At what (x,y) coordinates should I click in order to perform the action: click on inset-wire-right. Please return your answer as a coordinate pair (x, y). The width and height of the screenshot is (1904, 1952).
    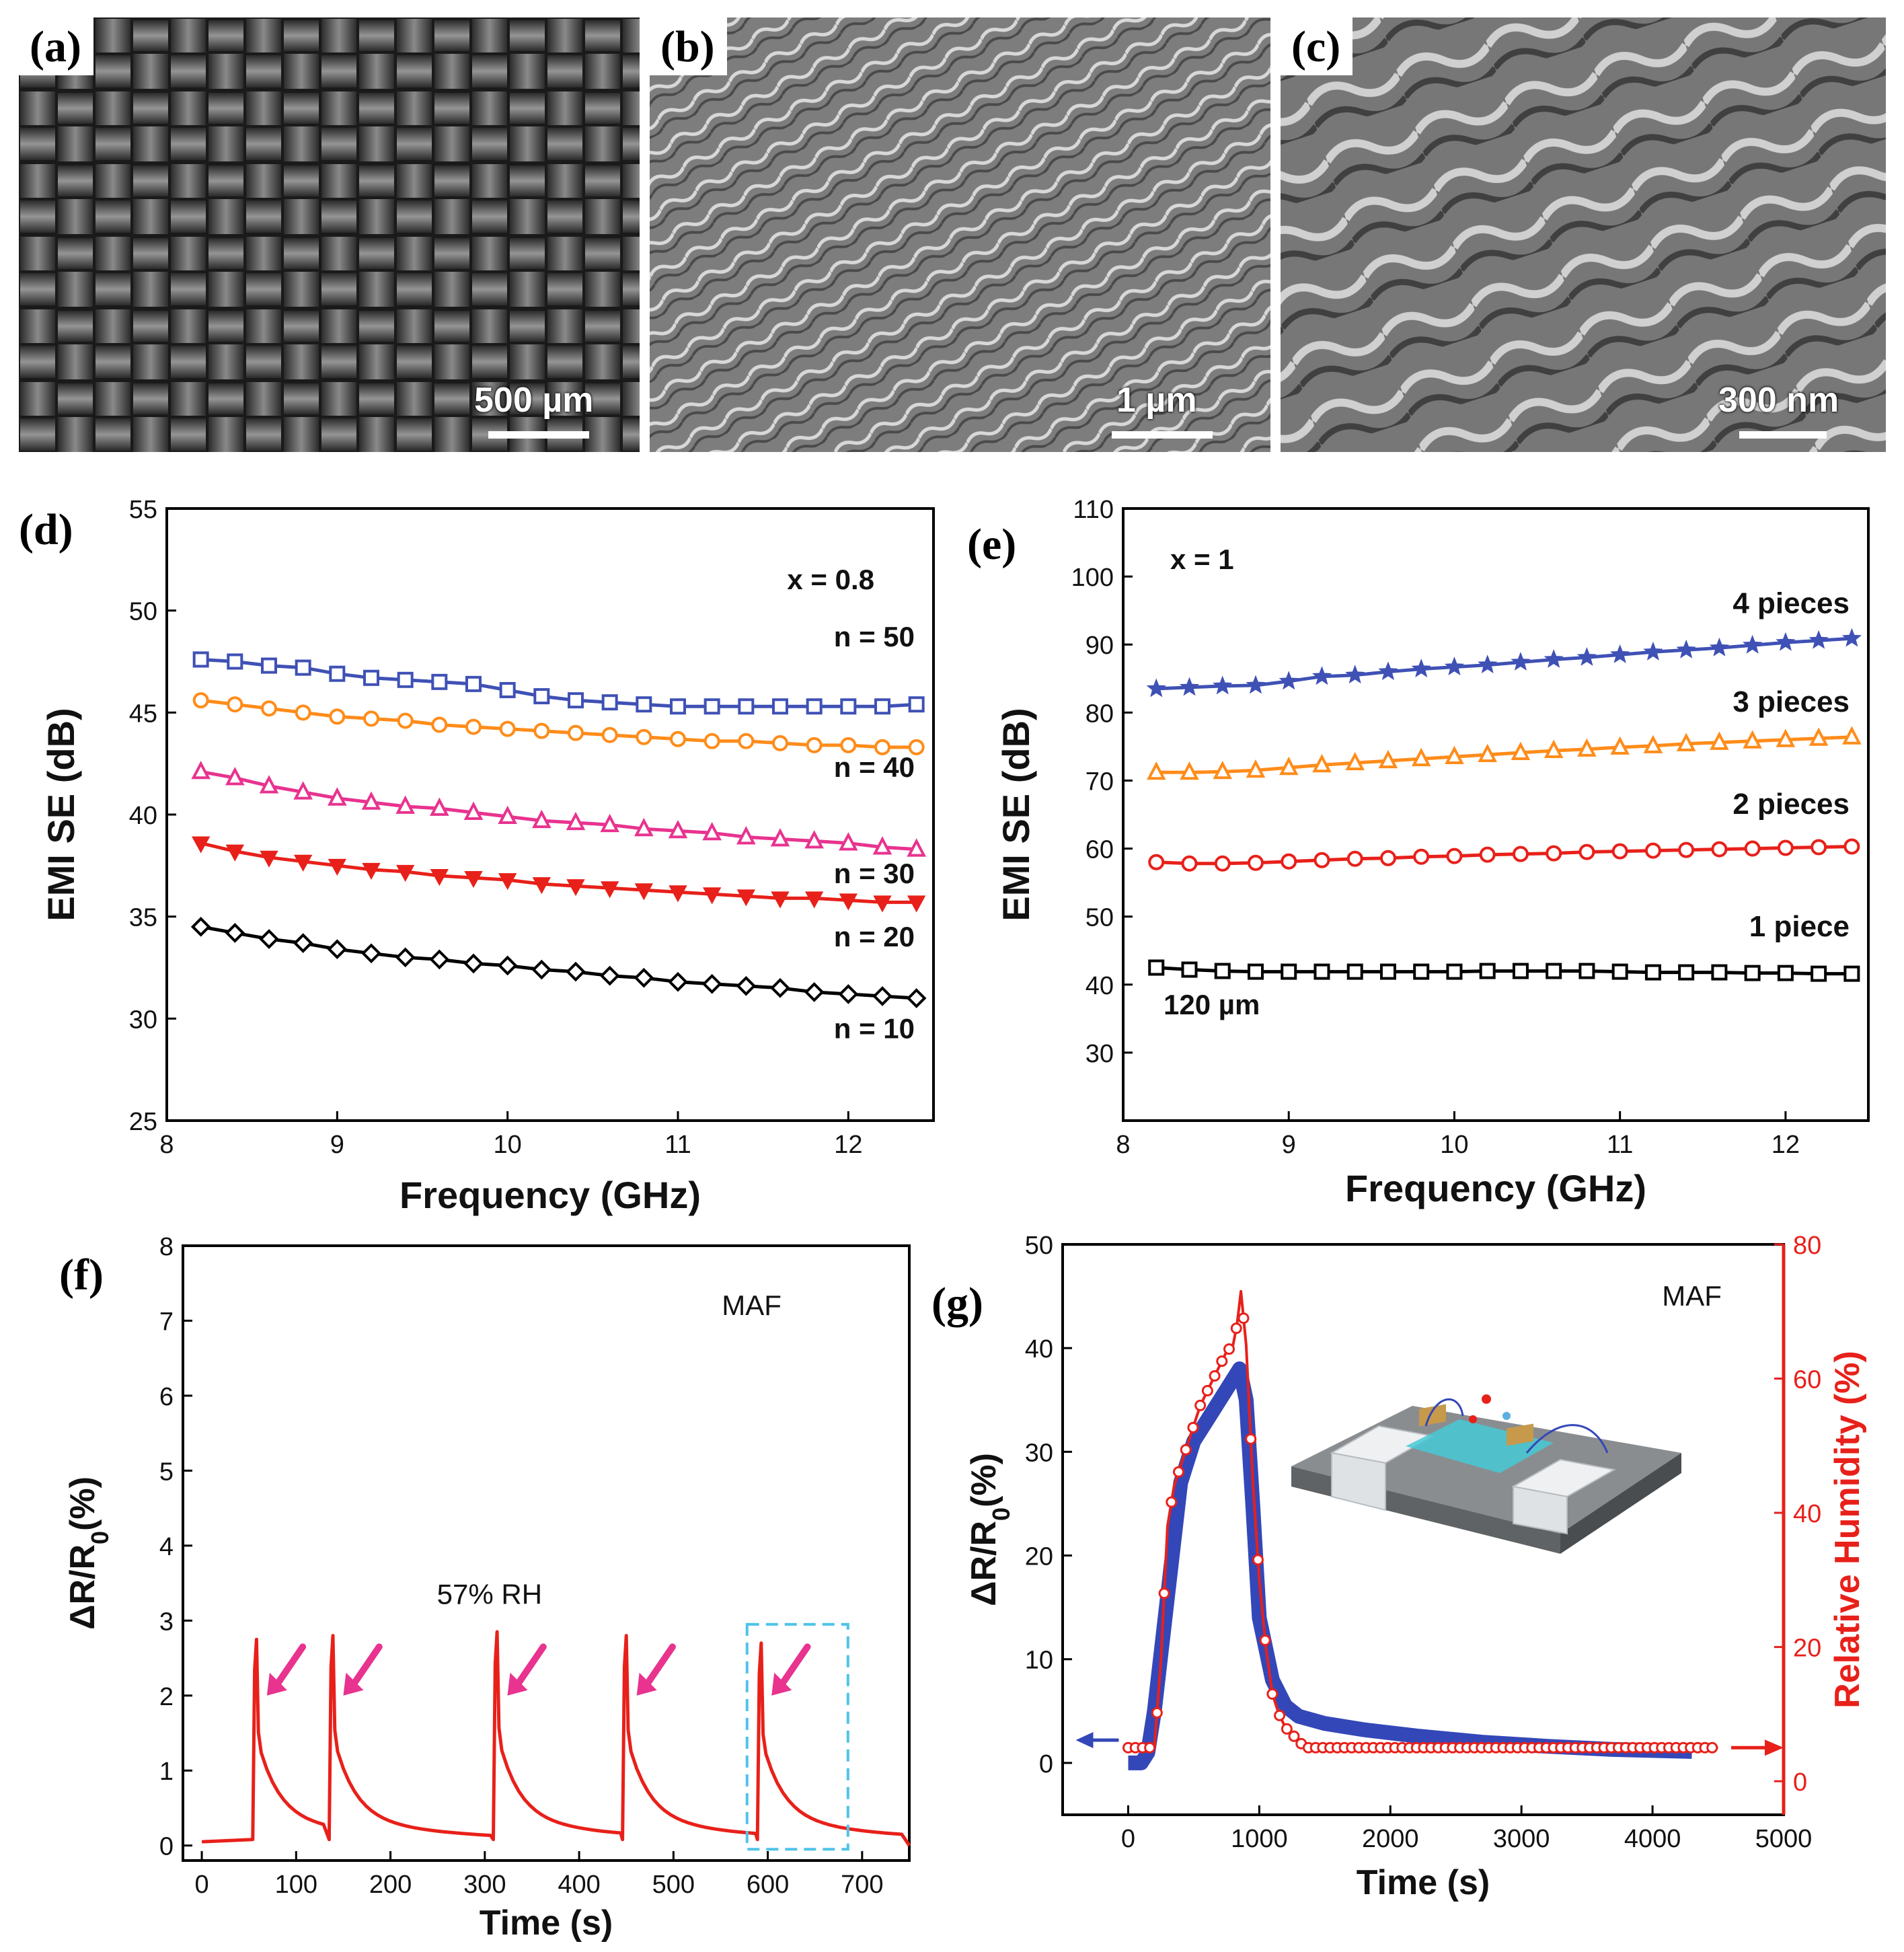
    Looking at the image, I should click on (1567, 1439).